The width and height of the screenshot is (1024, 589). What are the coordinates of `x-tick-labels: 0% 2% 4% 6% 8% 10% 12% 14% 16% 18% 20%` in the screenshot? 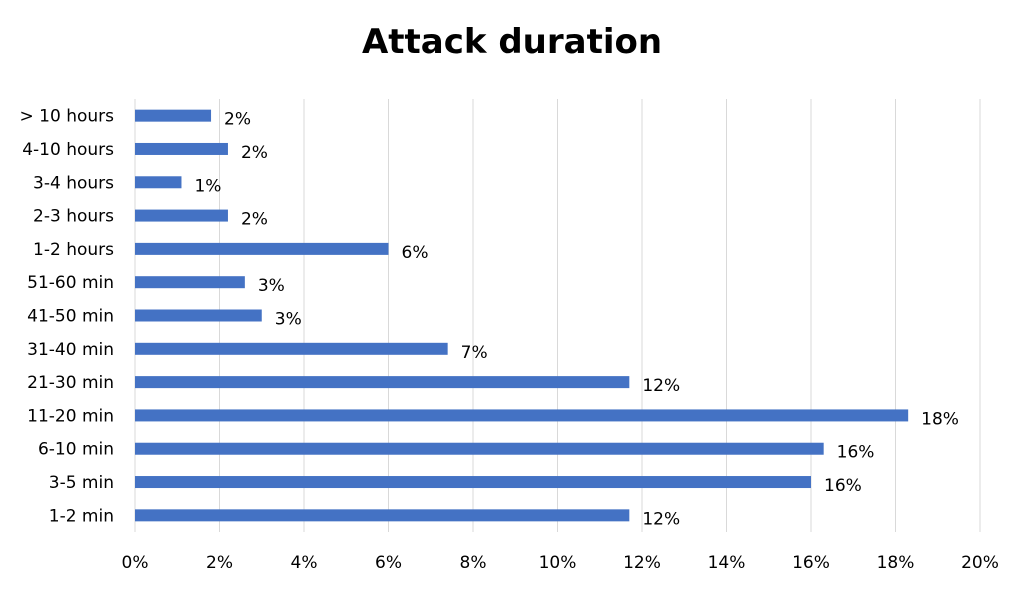 It's located at (560, 563).